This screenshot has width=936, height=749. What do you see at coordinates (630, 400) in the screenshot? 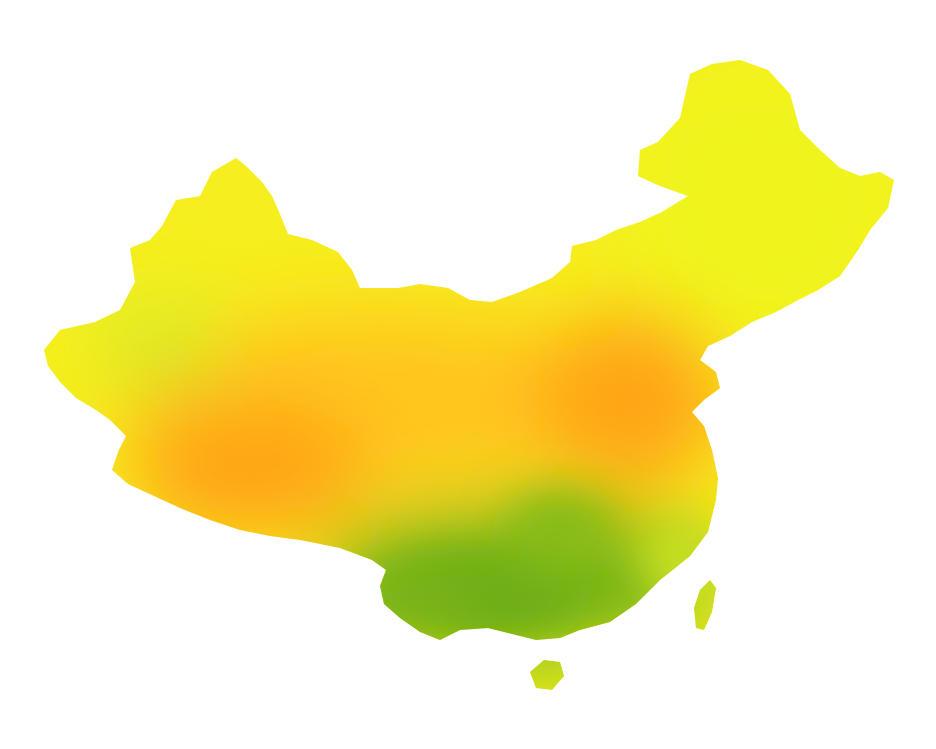
I see `zone-north-china-plain-high` at bounding box center [630, 400].